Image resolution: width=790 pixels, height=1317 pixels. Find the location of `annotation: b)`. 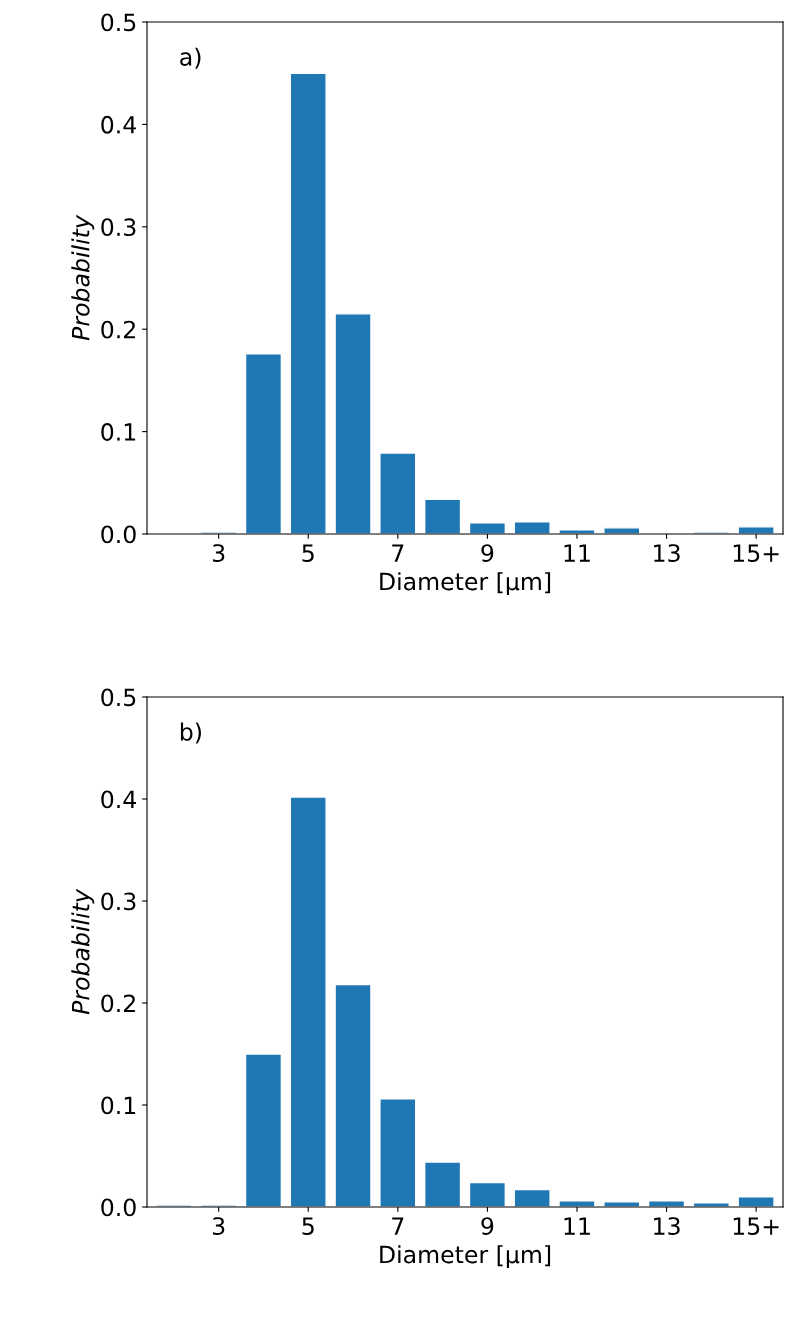

annotation: b) is located at coordinates (190, 733).